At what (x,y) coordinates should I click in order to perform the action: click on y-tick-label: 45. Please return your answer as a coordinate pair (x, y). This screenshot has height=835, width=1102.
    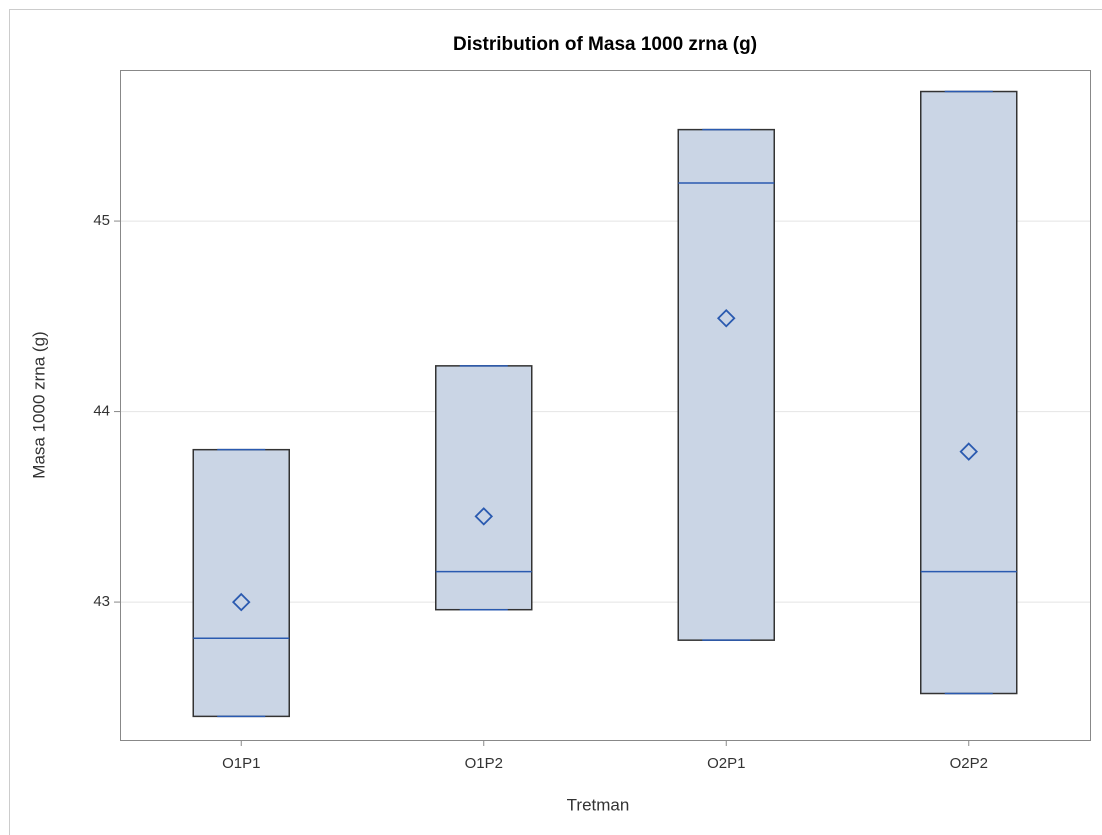
    Looking at the image, I should click on (101, 220).